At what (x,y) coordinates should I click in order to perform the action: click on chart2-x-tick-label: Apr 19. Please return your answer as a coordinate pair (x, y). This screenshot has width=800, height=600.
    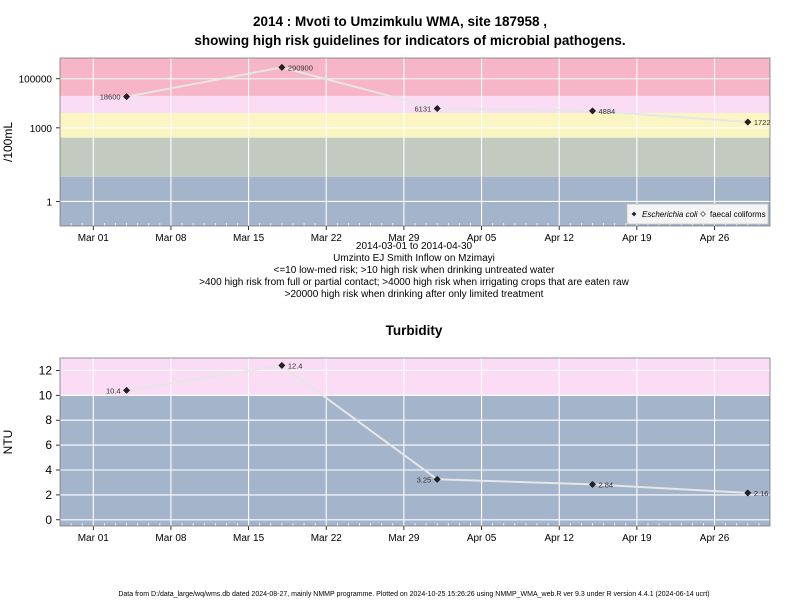
    Looking at the image, I should click on (637, 538).